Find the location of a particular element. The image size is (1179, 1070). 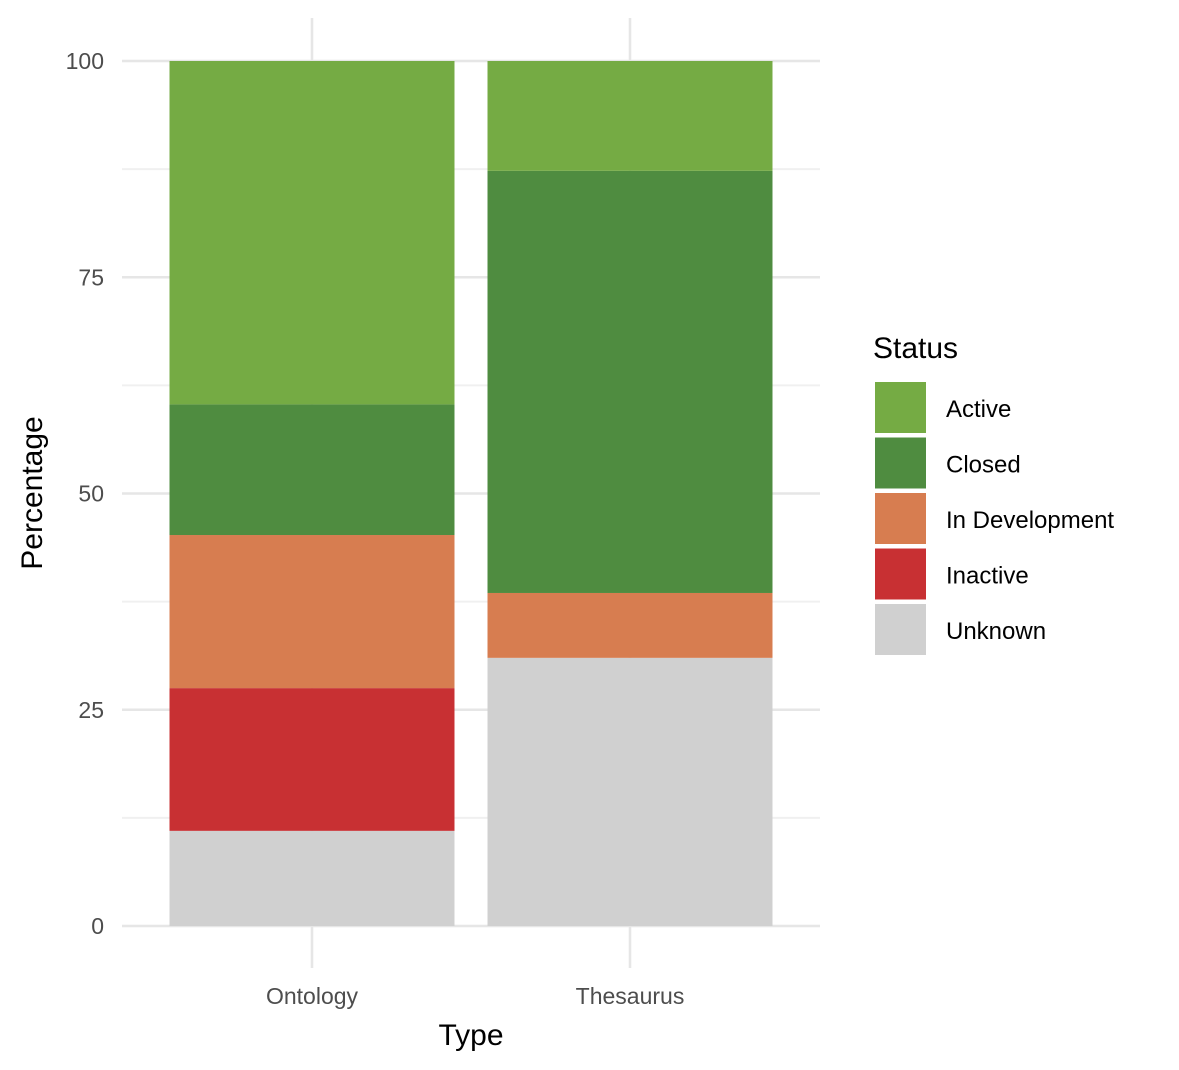

y-tick-label: 50 is located at coordinates (91, 494).